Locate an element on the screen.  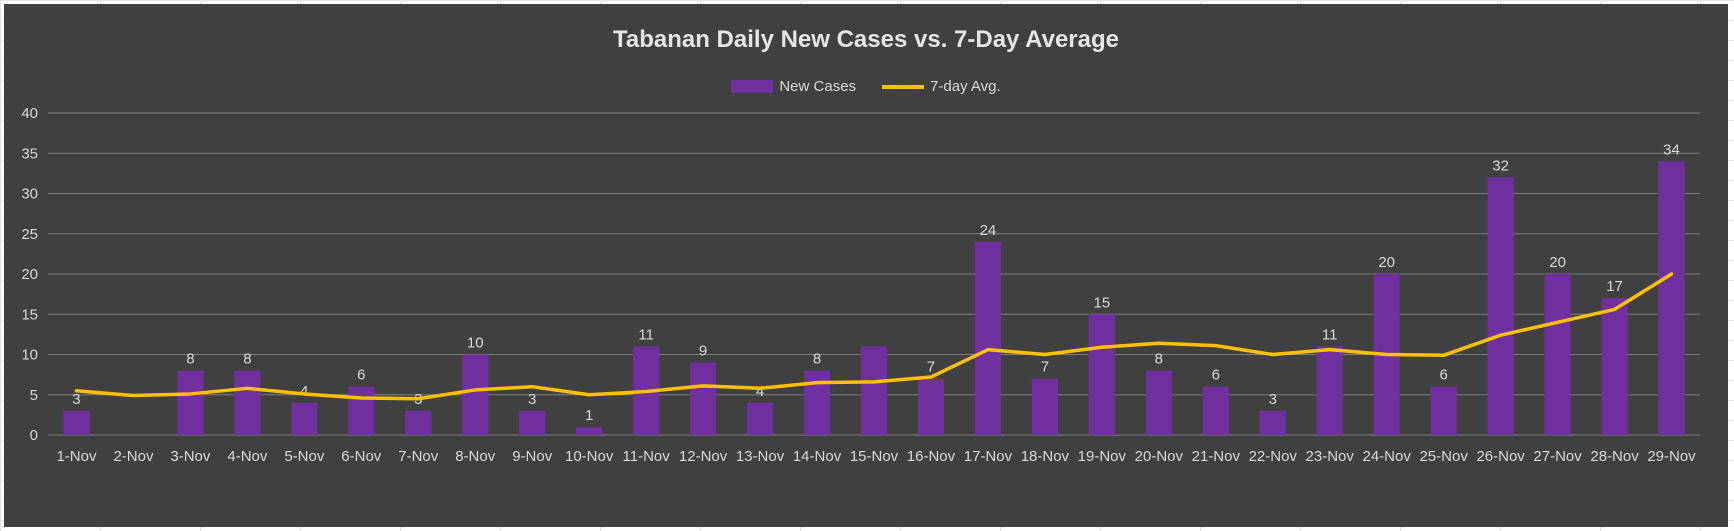
x-tick-label: 20-Nov is located at coordinates (1159, 456).